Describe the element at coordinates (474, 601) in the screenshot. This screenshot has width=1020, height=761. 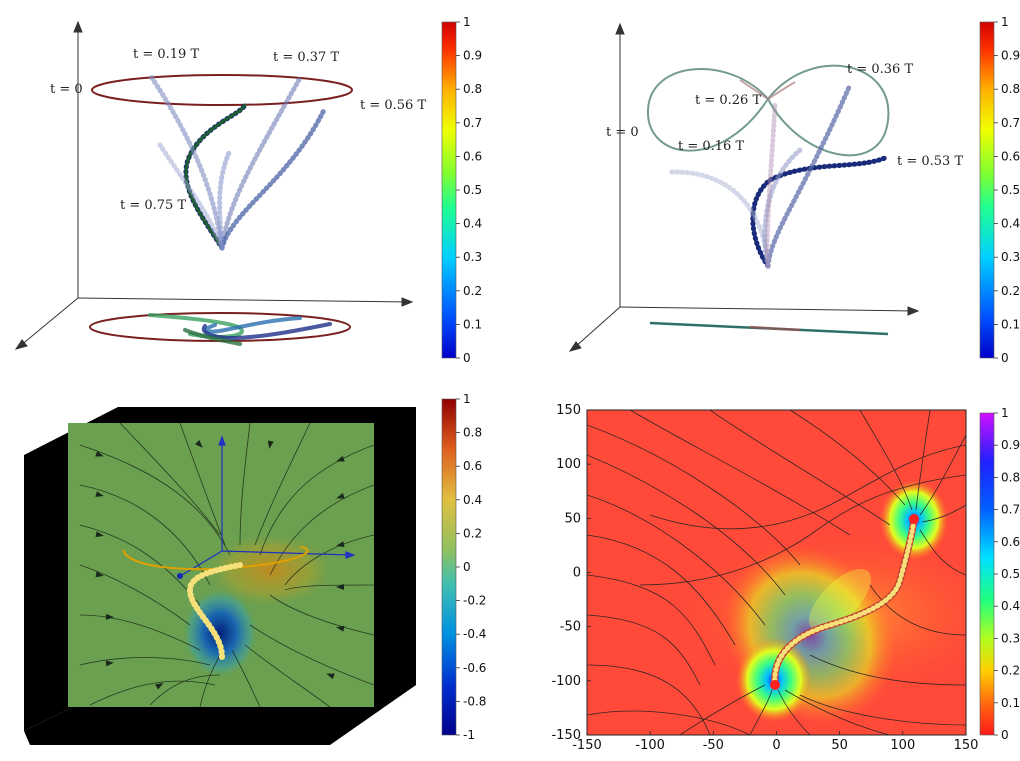
I see `colorbar-tick-label: -0.2` at that location.